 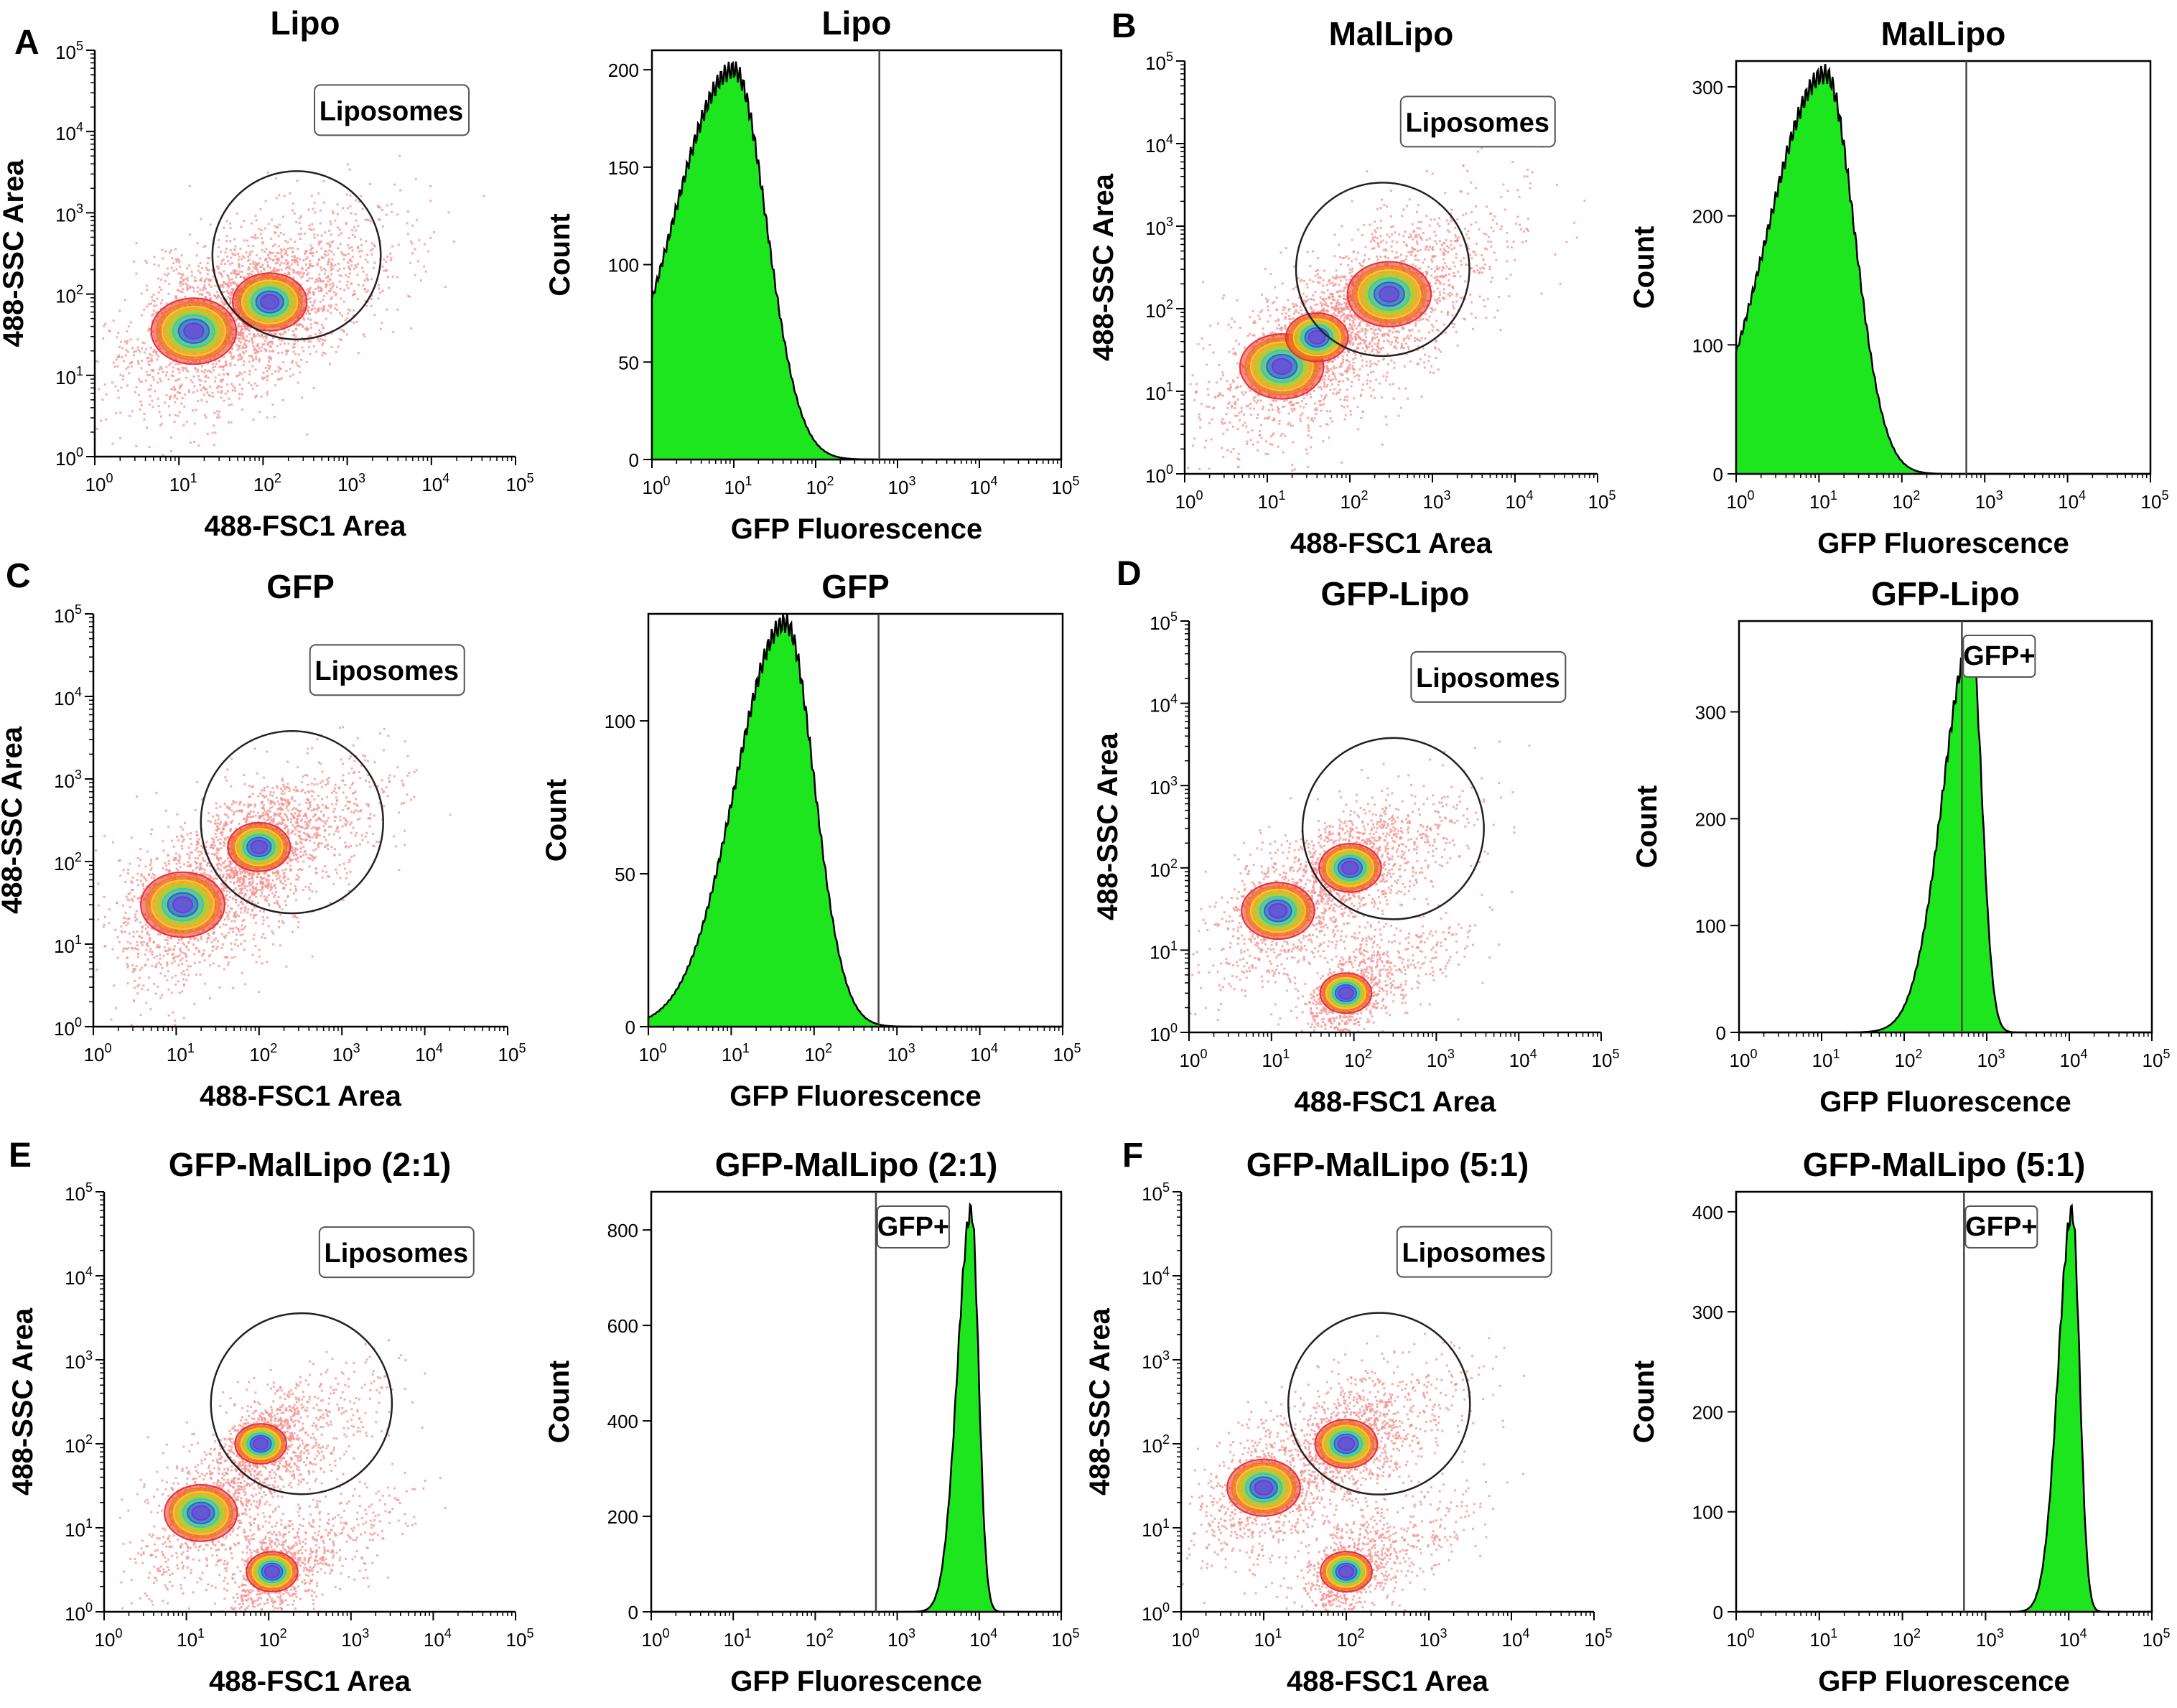 What do you see at coordinates (738, 486) in the screenshot?
I see `x-tick-label: 10¹` at bounding box center [738, 486].